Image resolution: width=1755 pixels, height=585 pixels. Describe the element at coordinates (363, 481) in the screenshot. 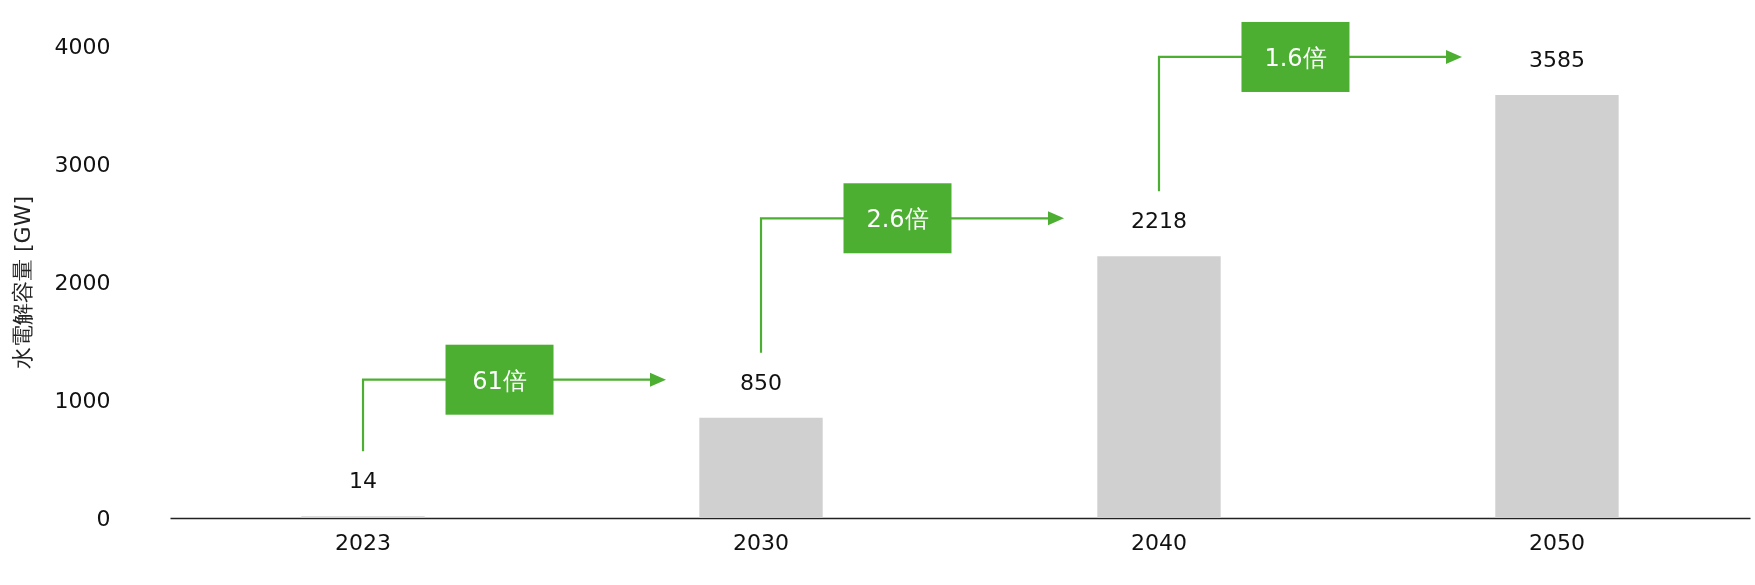

I see `data-label: 14` at that location.